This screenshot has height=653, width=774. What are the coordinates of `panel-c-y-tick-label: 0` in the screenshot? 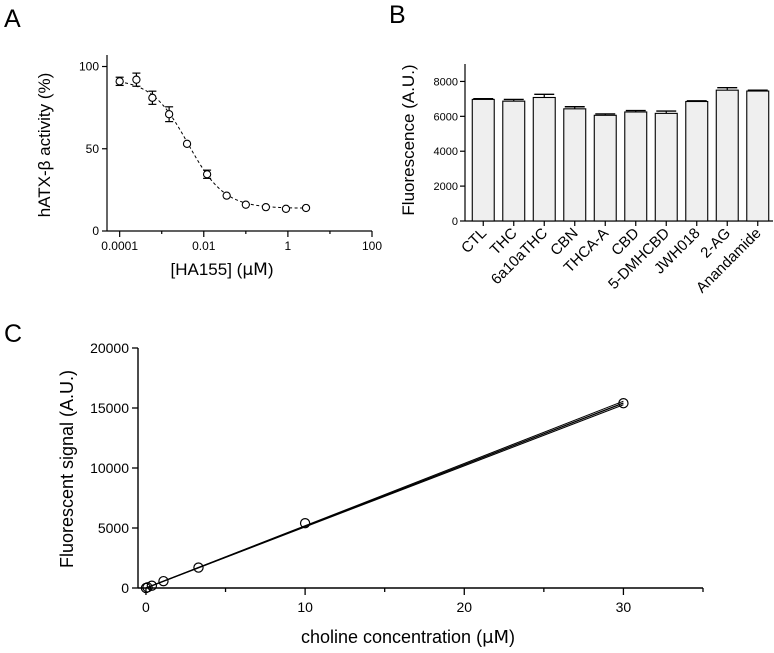 It's located at (125, 588).